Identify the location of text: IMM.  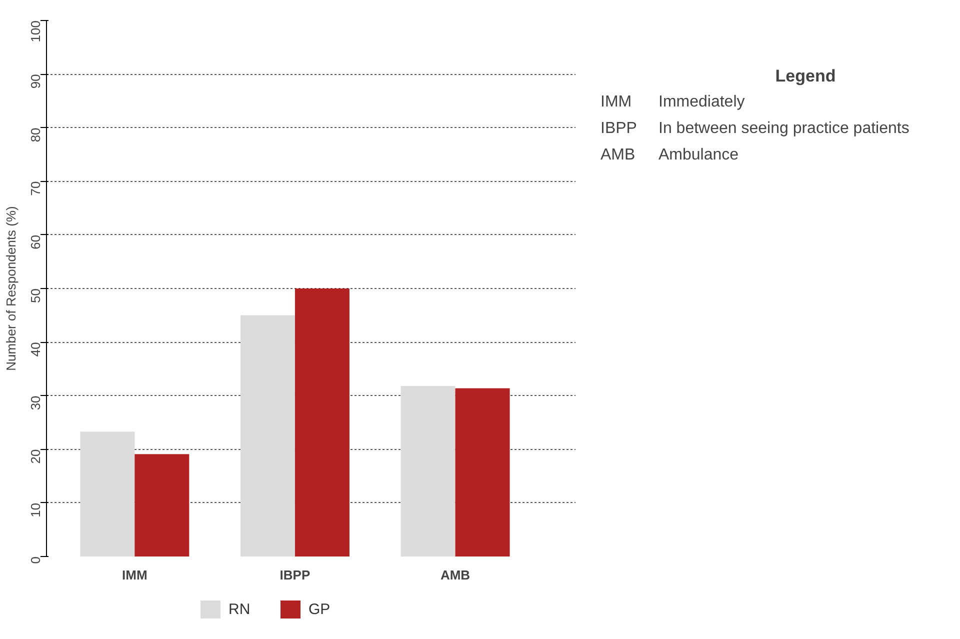
(616, 102).